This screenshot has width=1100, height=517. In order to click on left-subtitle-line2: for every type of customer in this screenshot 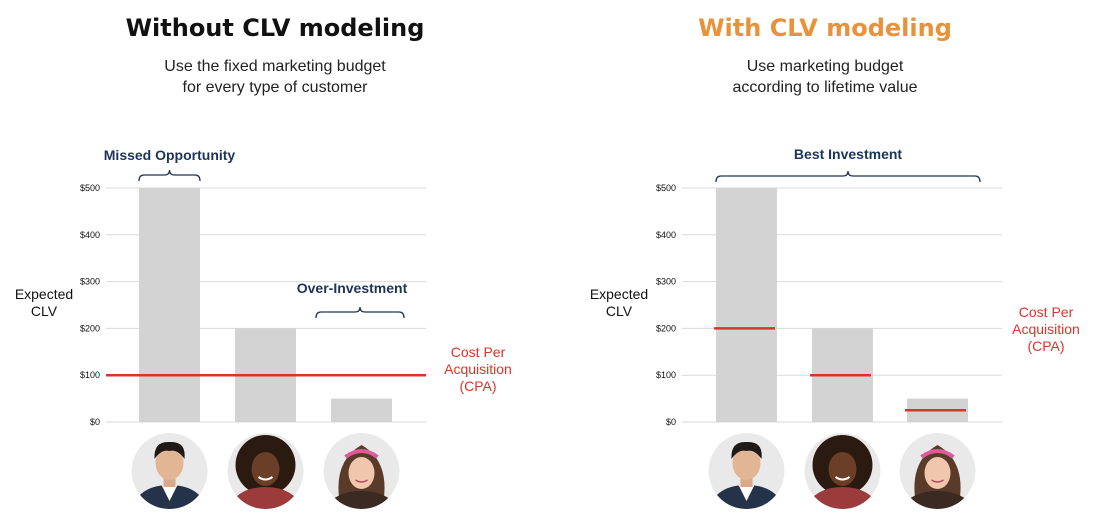, I will do `click(275, 87)`.